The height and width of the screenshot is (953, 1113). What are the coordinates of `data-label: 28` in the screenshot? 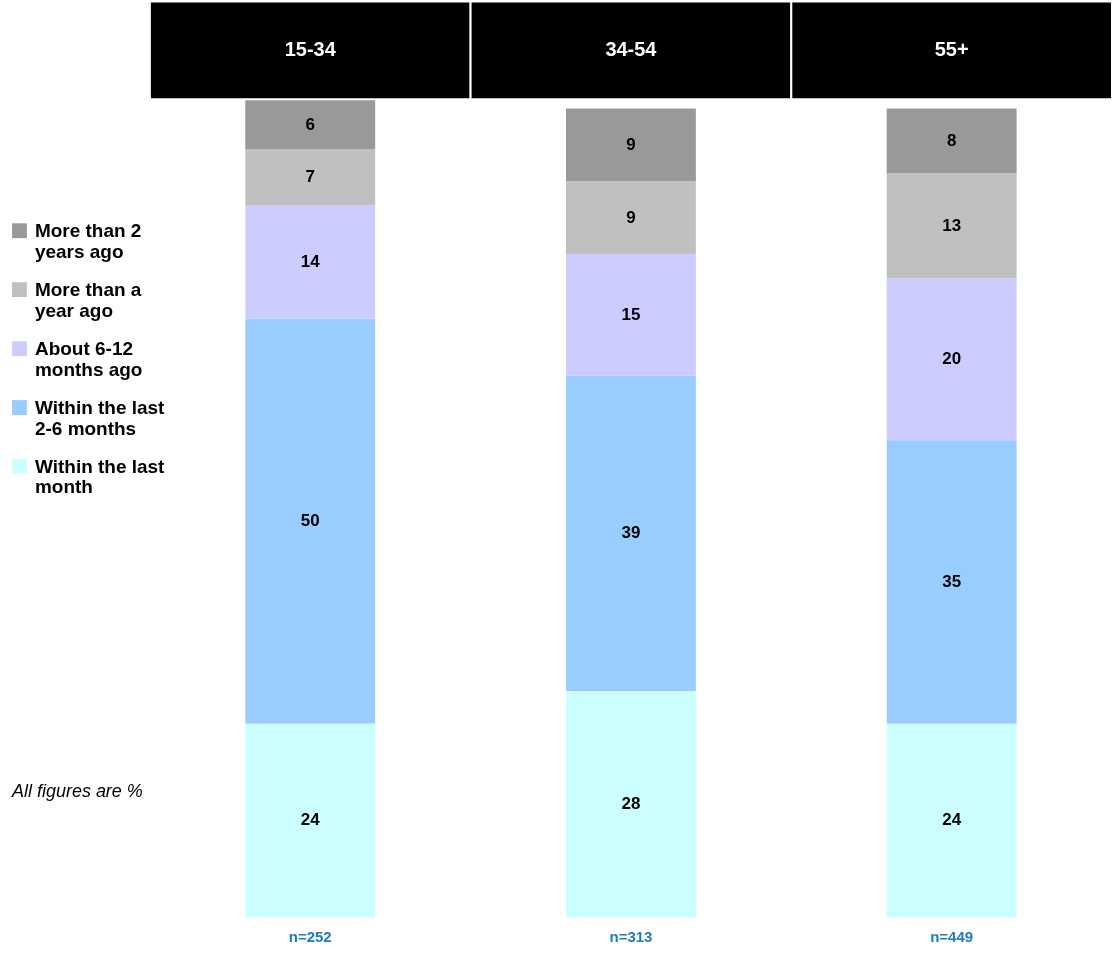 It's located at (631, 804).